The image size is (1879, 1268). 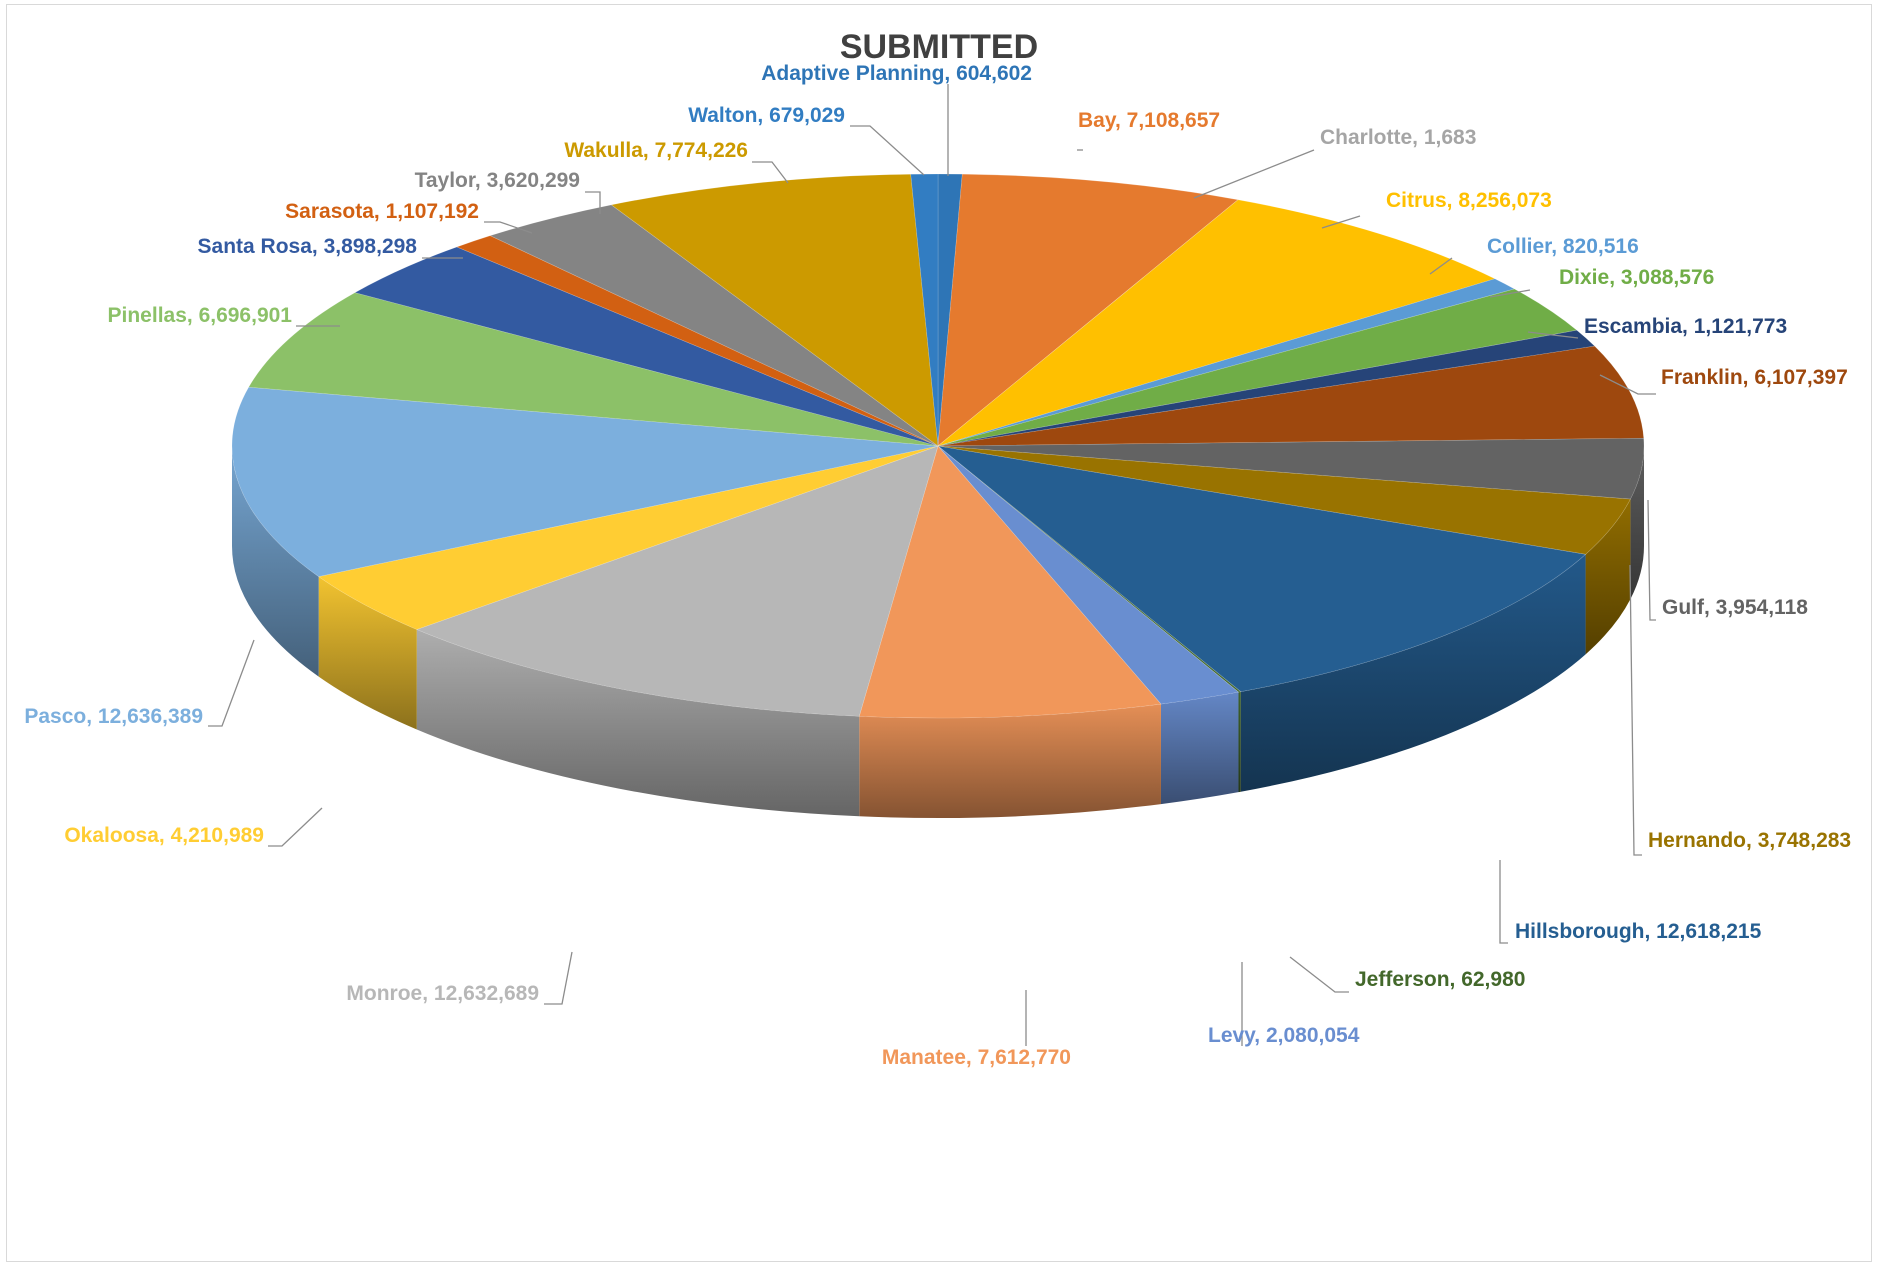 I want to click on leader-line-sarasota, so click(x=508, y=227).